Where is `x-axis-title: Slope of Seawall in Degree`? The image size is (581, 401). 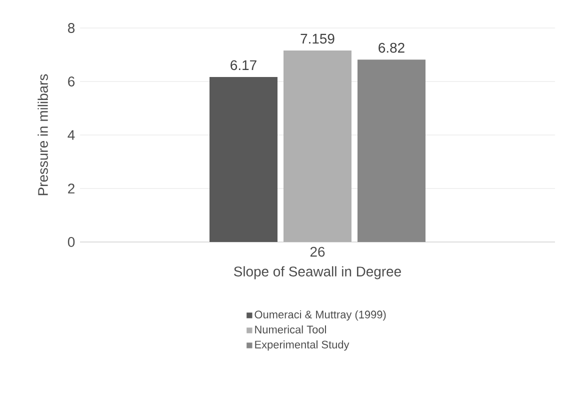
x-axis-title: Slope of Seawall in Degree is located at coordinates (317, 273).